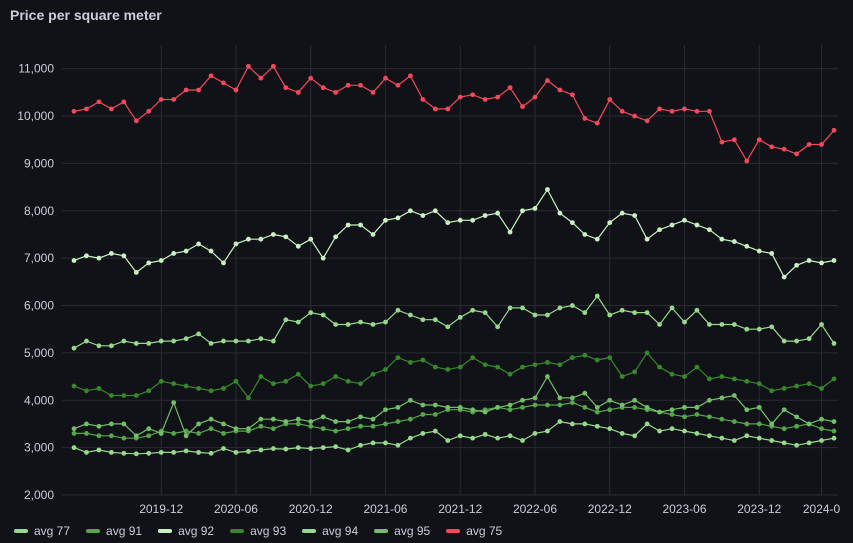 This screenshot has width=853, height=543. What do you see at coordinates (42, 531) in the screenshot?
I see `legend-item: avg 77` at bounding box center [42, 531].